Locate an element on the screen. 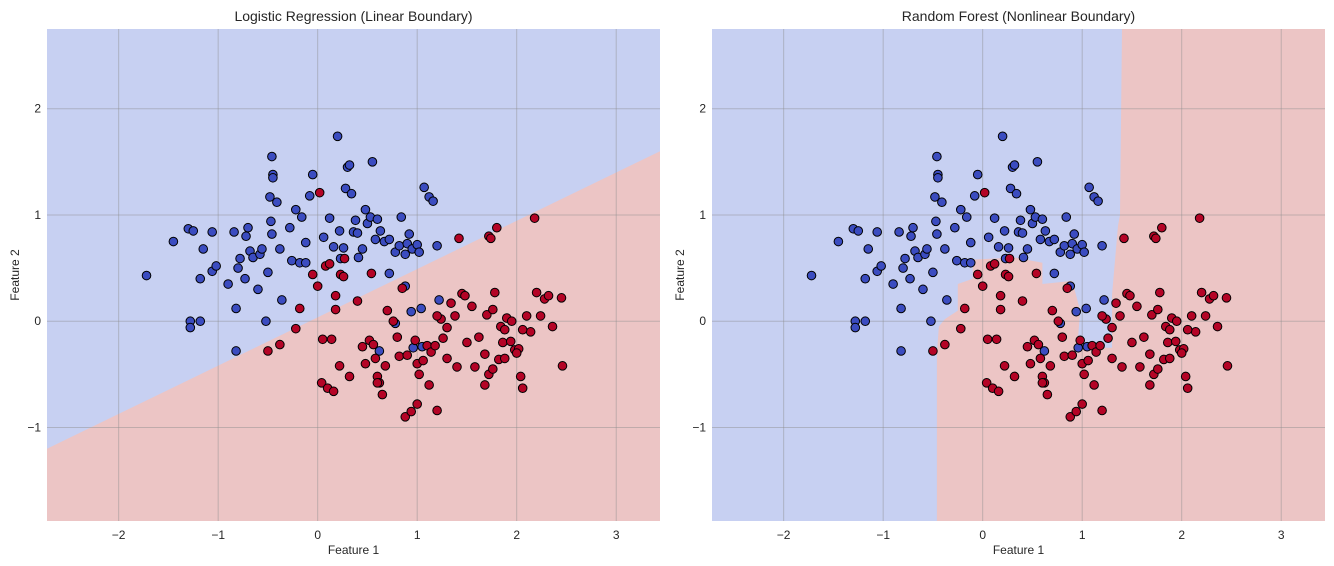  x-axis-label: Feature 1 is located at coordinates (354, 550).